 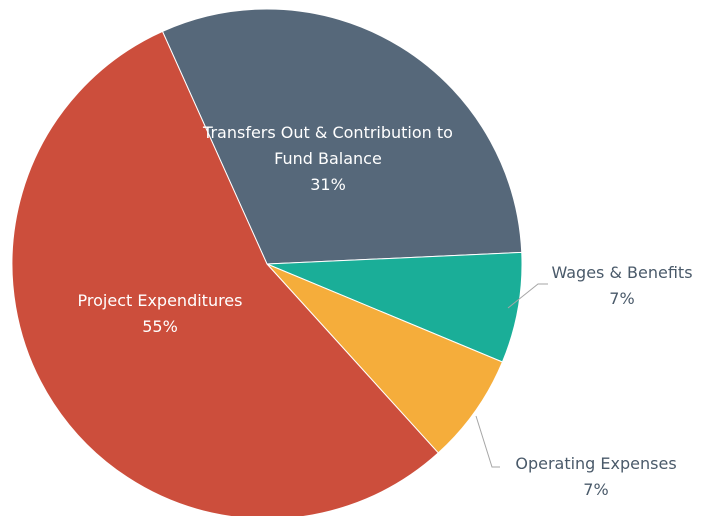 What do you see at coordinates (596, 463) in the screenshot?
I see `category-name: Operating Expenses` at bounding box center [596, 463].